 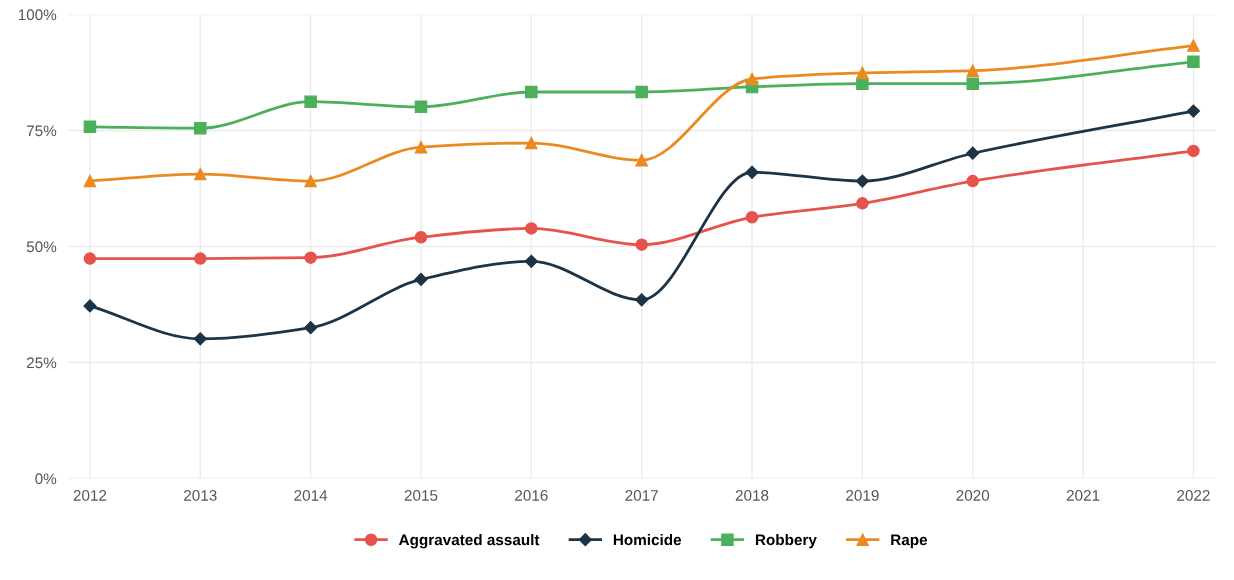 I want to click on legend-label: Homicide, so click(x=647, y=540).